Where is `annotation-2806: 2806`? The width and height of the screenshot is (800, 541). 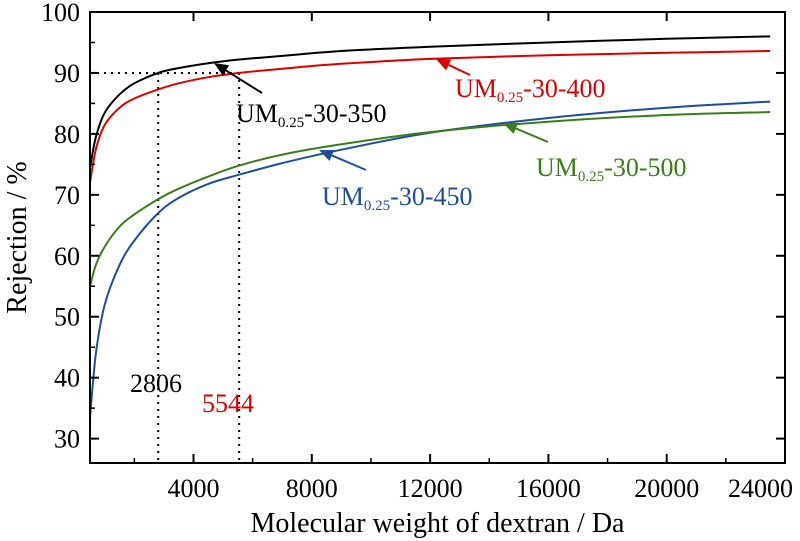
annotation-2806: 2806 is located at coordinates (156, 383).